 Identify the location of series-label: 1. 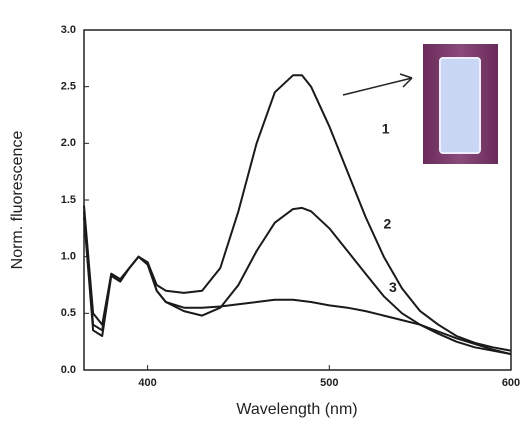
(386, 128).